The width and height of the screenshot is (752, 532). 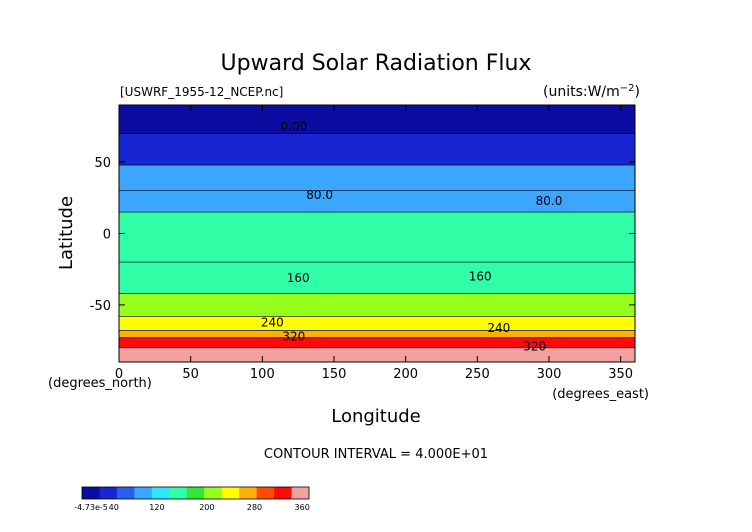 What do you see at coordinates (405, 374) in the screenshot?
I see `x-tick-label: 200` at bounding box center [405, 374].